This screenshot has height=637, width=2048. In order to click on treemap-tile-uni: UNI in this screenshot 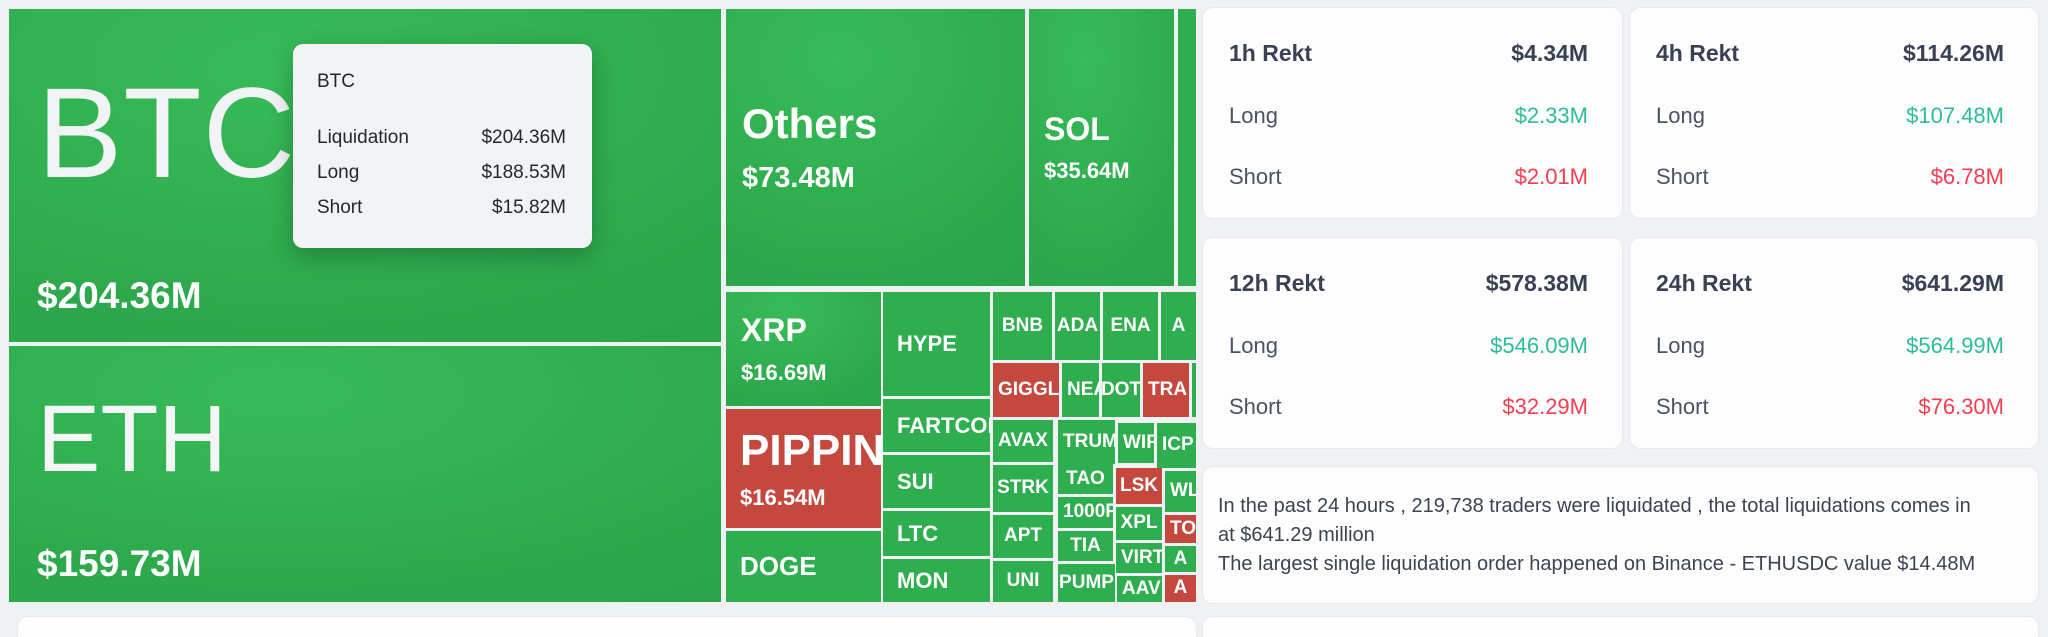, I will do `click(1023, 581)`.